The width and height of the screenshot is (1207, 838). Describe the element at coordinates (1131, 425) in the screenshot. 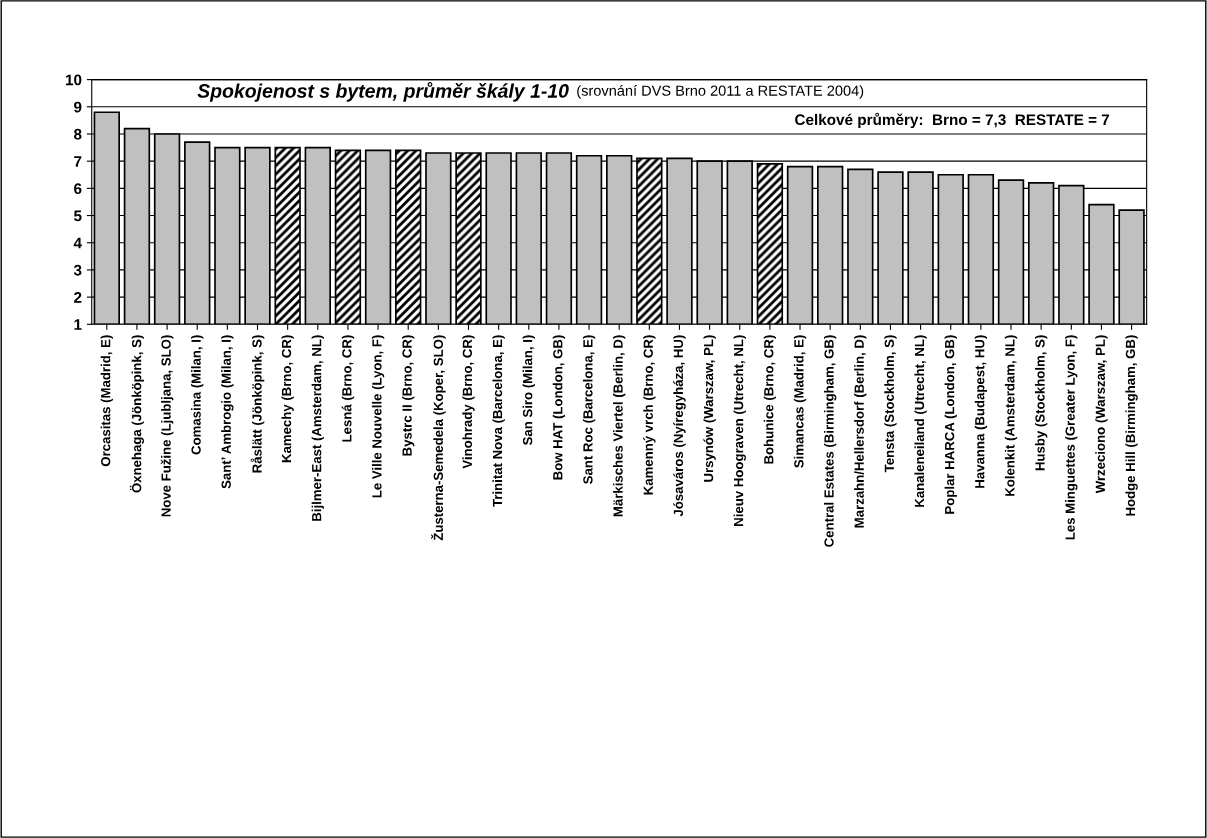

I see `x-tick-label: Hodge Hill (Birmingham, GB)` at that location.